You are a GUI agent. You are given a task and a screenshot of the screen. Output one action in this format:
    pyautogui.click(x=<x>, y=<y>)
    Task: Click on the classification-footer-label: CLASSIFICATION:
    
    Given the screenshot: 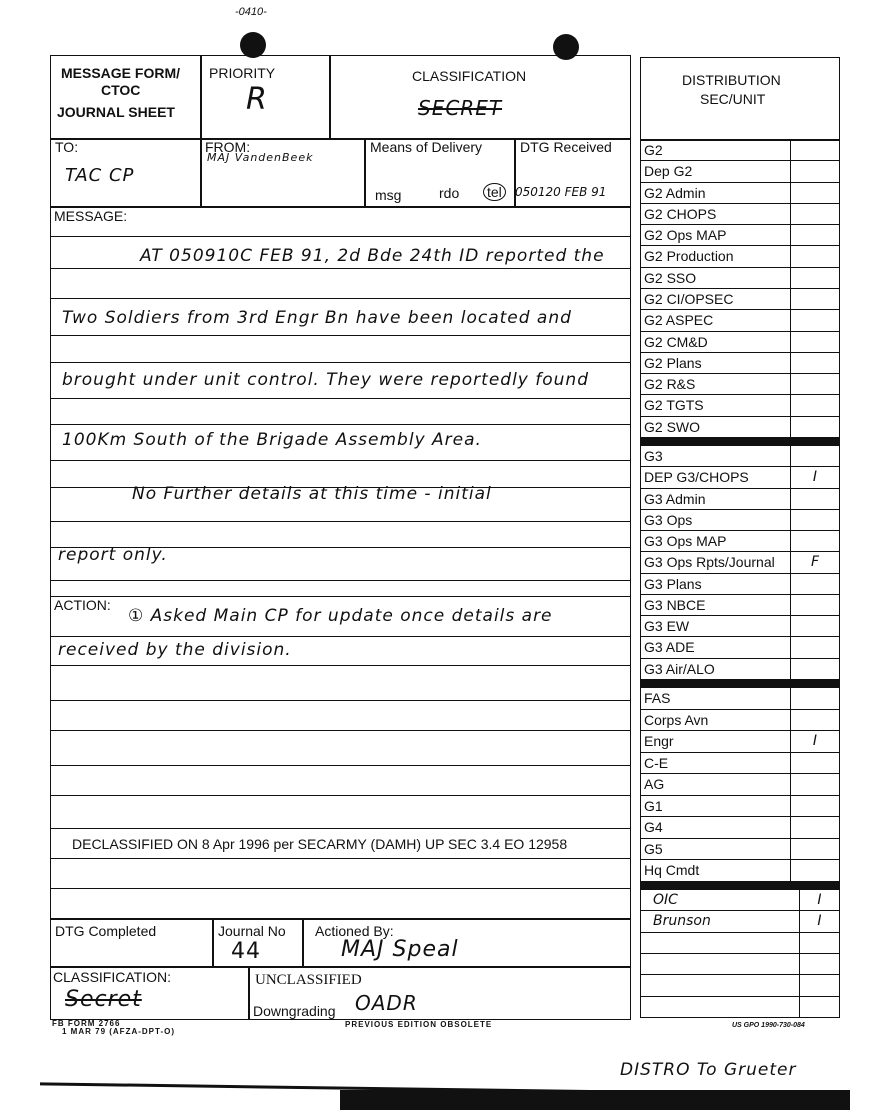 What is the action you would take?
    pyautogui.click(x=112, y=977)
    